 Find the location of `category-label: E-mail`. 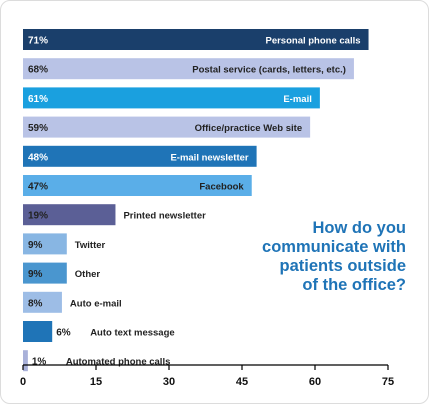

category-label: E-mail is located at coordinates (297, 99).